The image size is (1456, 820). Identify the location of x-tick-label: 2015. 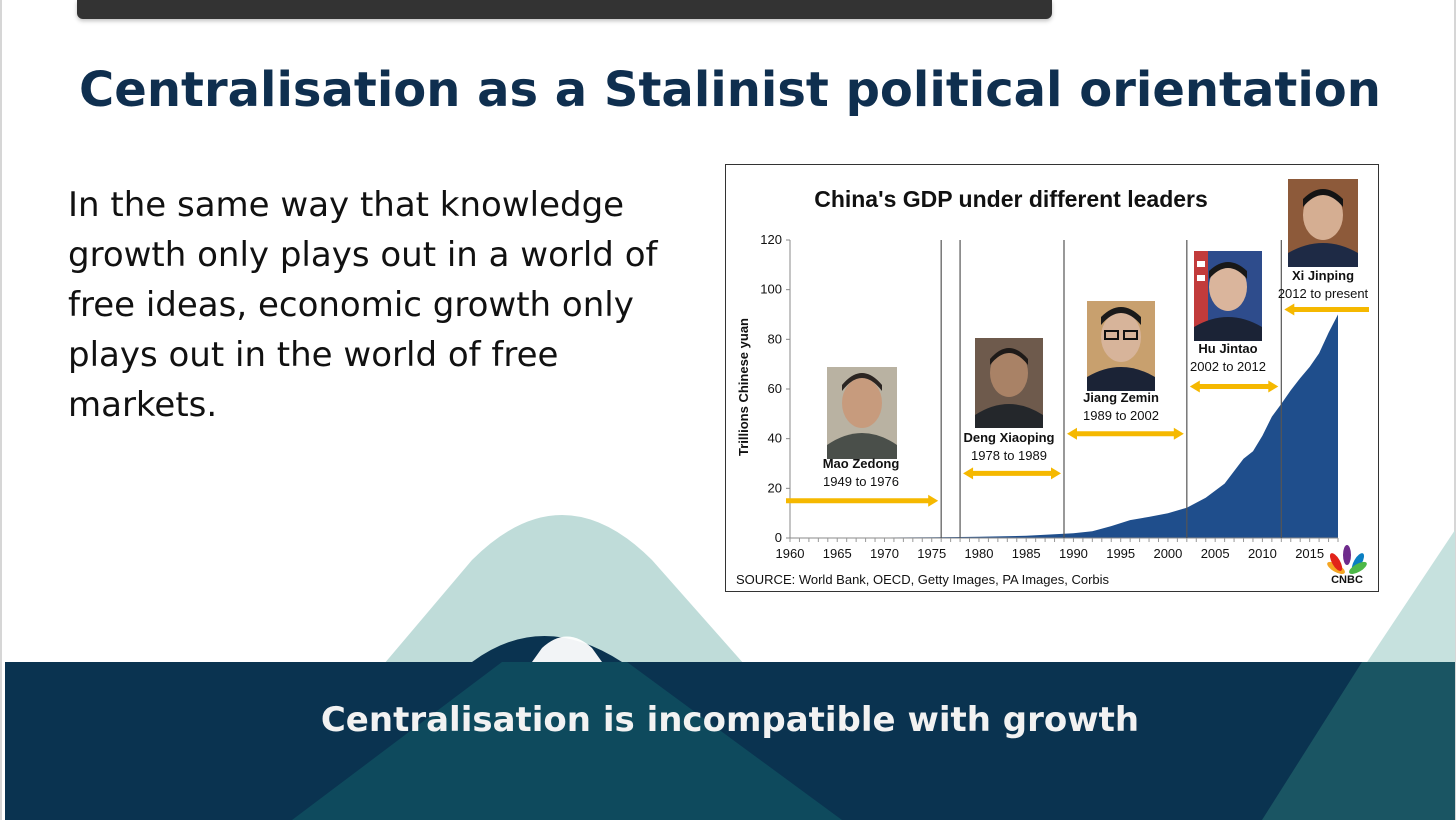
(1309, 553).